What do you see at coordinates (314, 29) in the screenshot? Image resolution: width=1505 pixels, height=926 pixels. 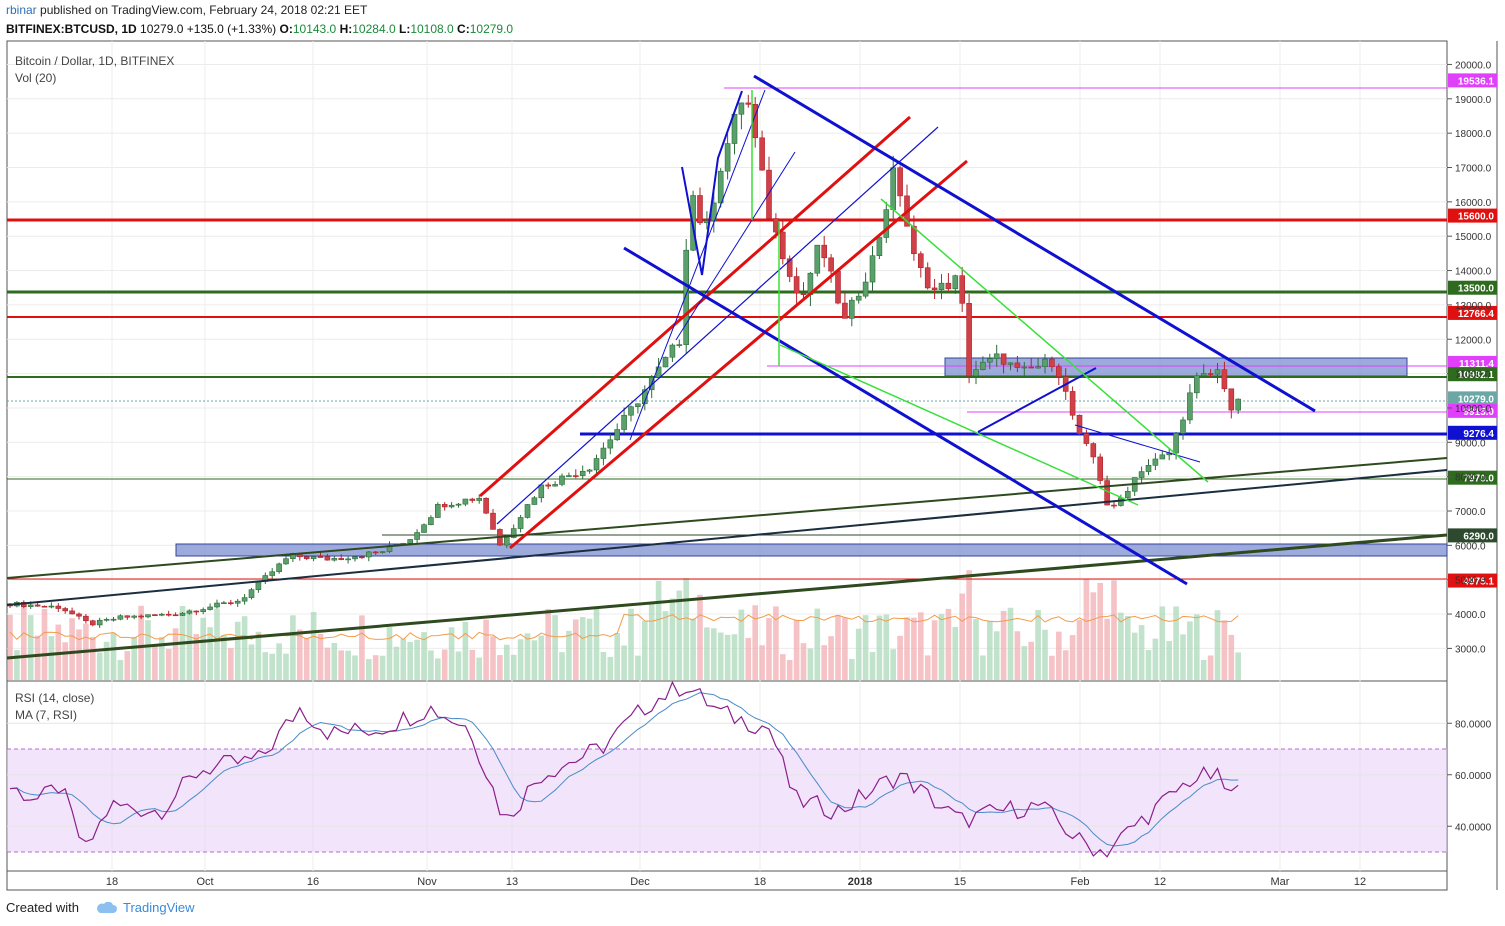 I see `open-value: 10143.0` at bounding box center [314, 29].